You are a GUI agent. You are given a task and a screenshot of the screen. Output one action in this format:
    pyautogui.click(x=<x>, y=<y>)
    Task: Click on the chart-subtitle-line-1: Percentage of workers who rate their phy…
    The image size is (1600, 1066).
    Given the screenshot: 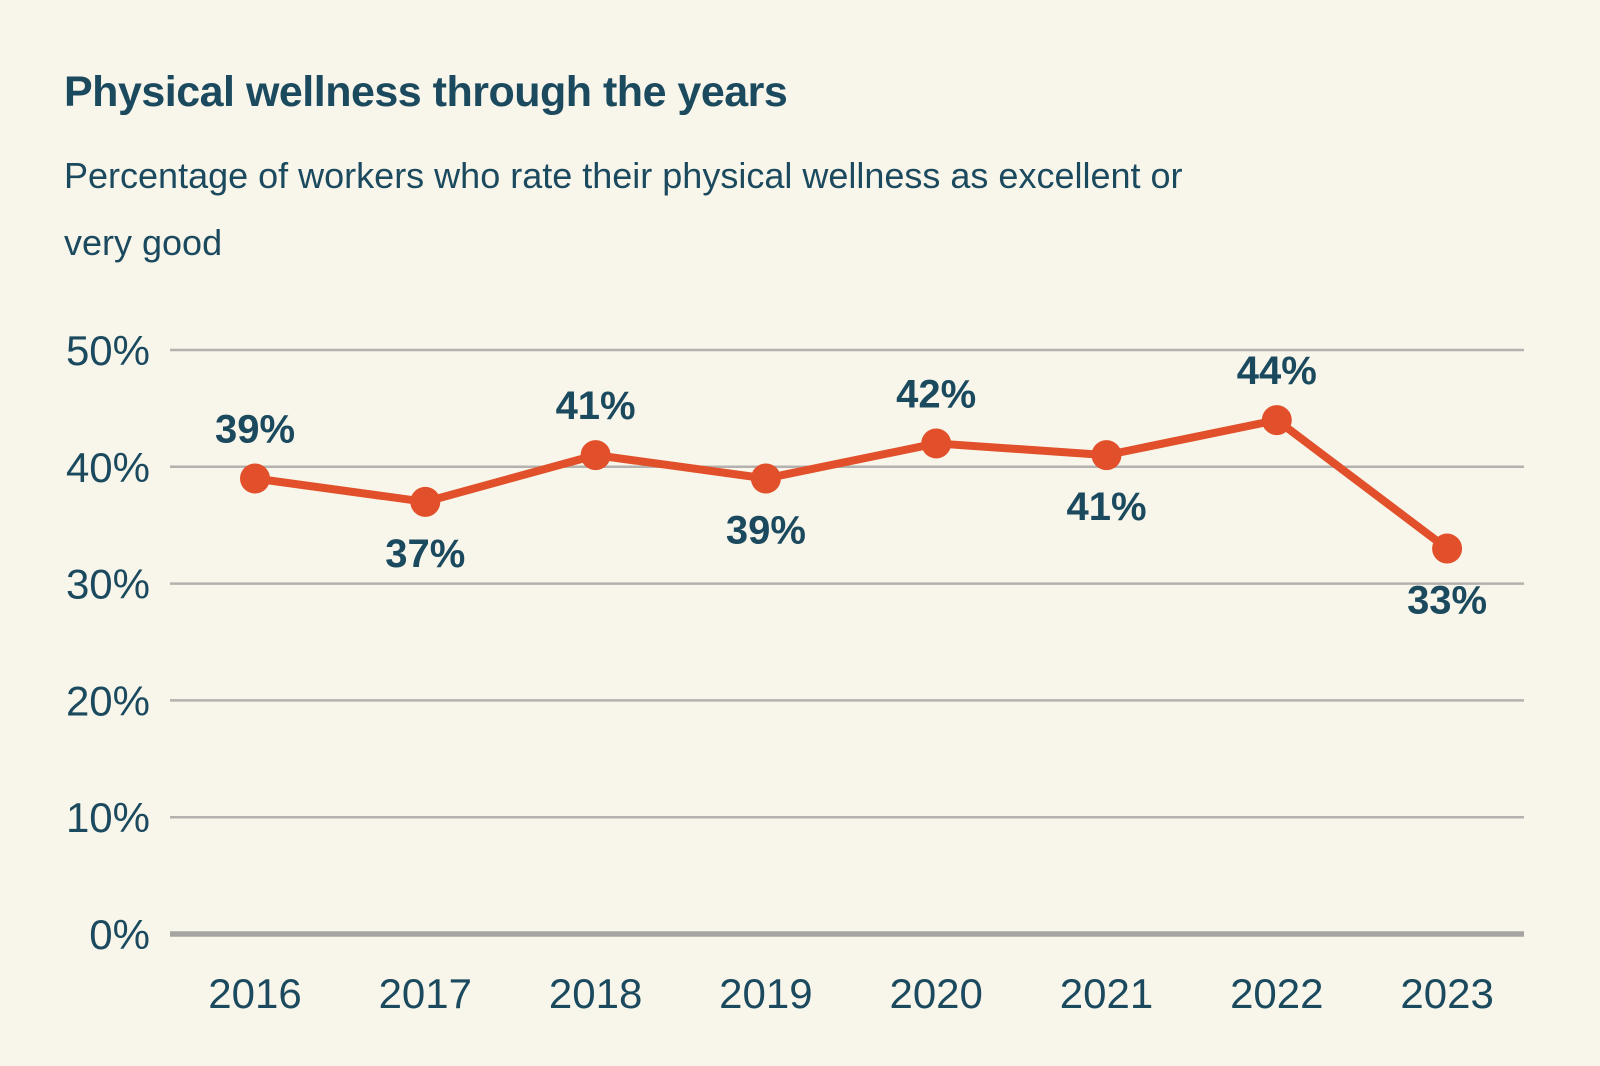 What is the action you would take?
    pyautogui.click(x=623, y=175)
    